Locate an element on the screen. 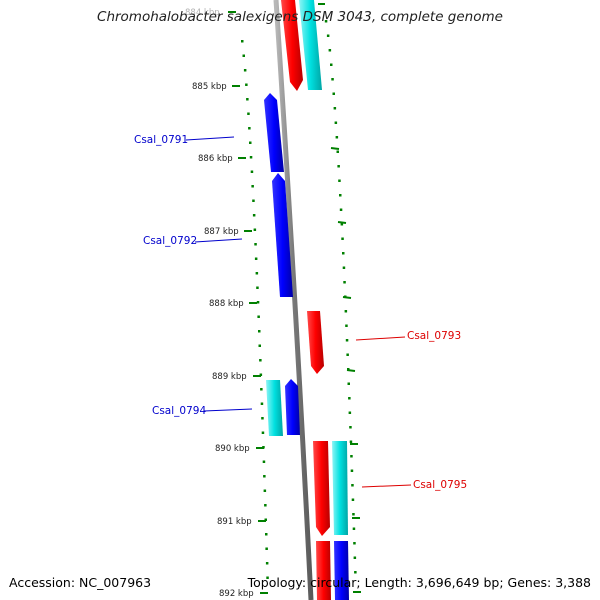 The height and width of the screenshot is (600, 600). inner-tick-ring is located at coordinates (255, 309).